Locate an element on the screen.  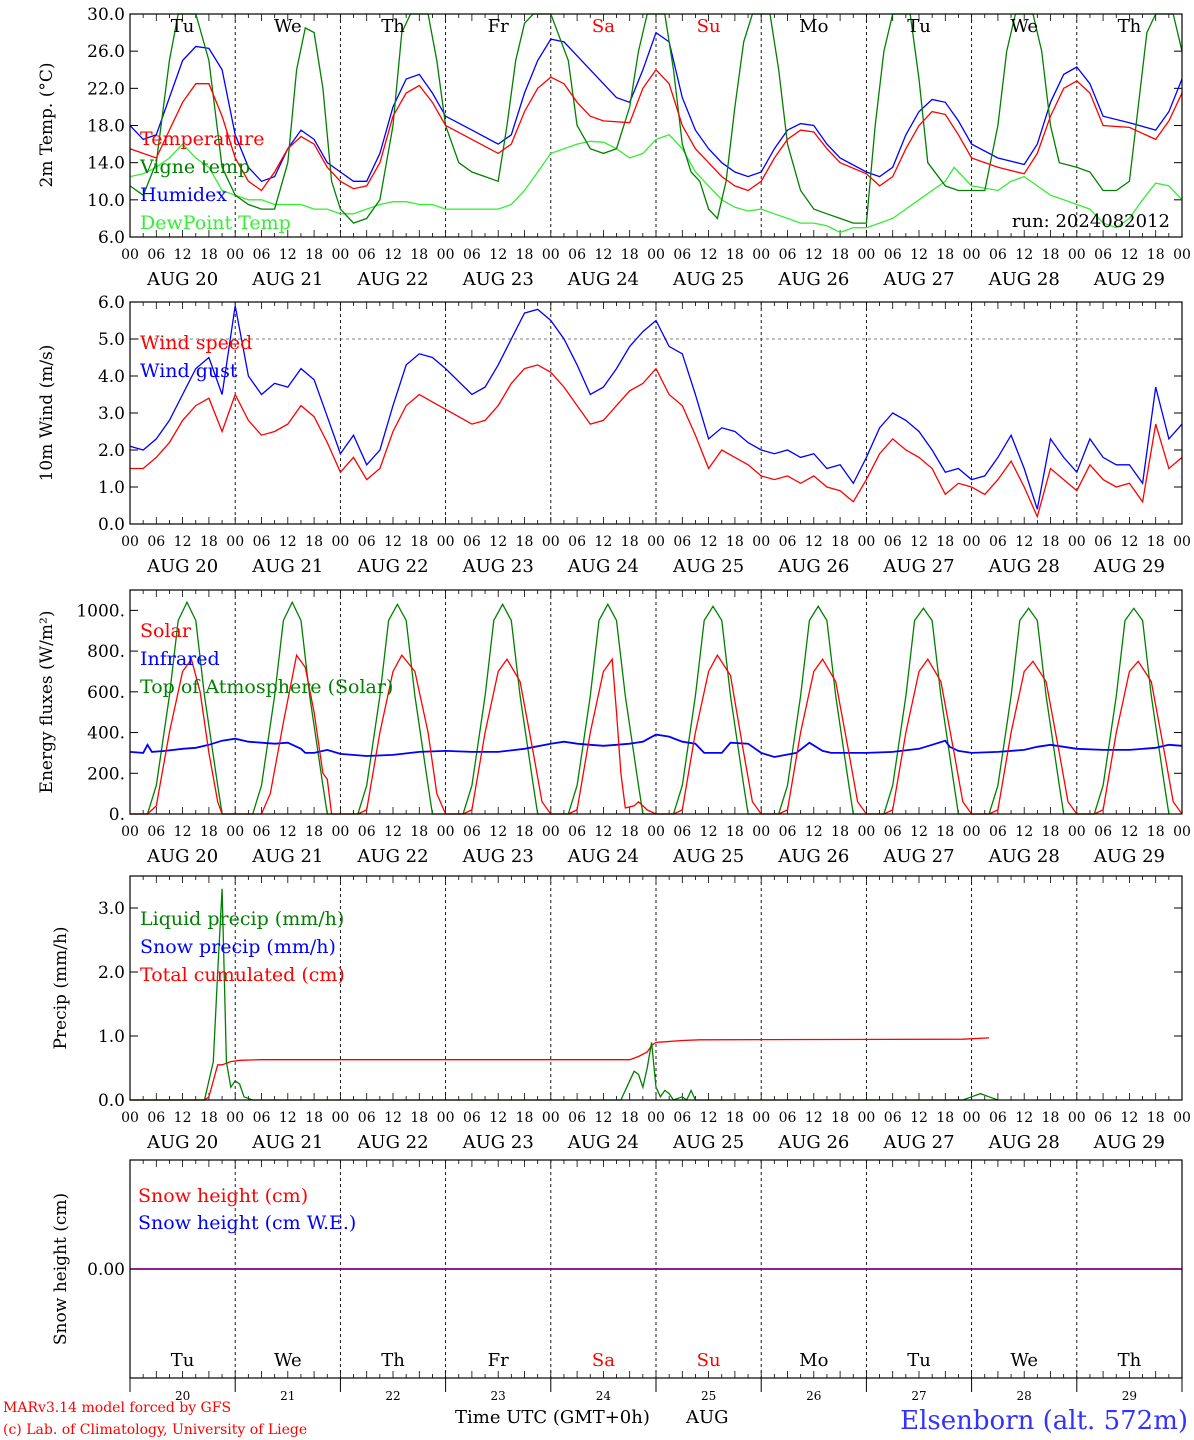
bottom-day-axis: Tu 20 We 21 Th 22 Fr 23 Sa 24 Su 25 Mo 26 Tu 27 We 28 Th 29 is located at coordinates (656, 1376).